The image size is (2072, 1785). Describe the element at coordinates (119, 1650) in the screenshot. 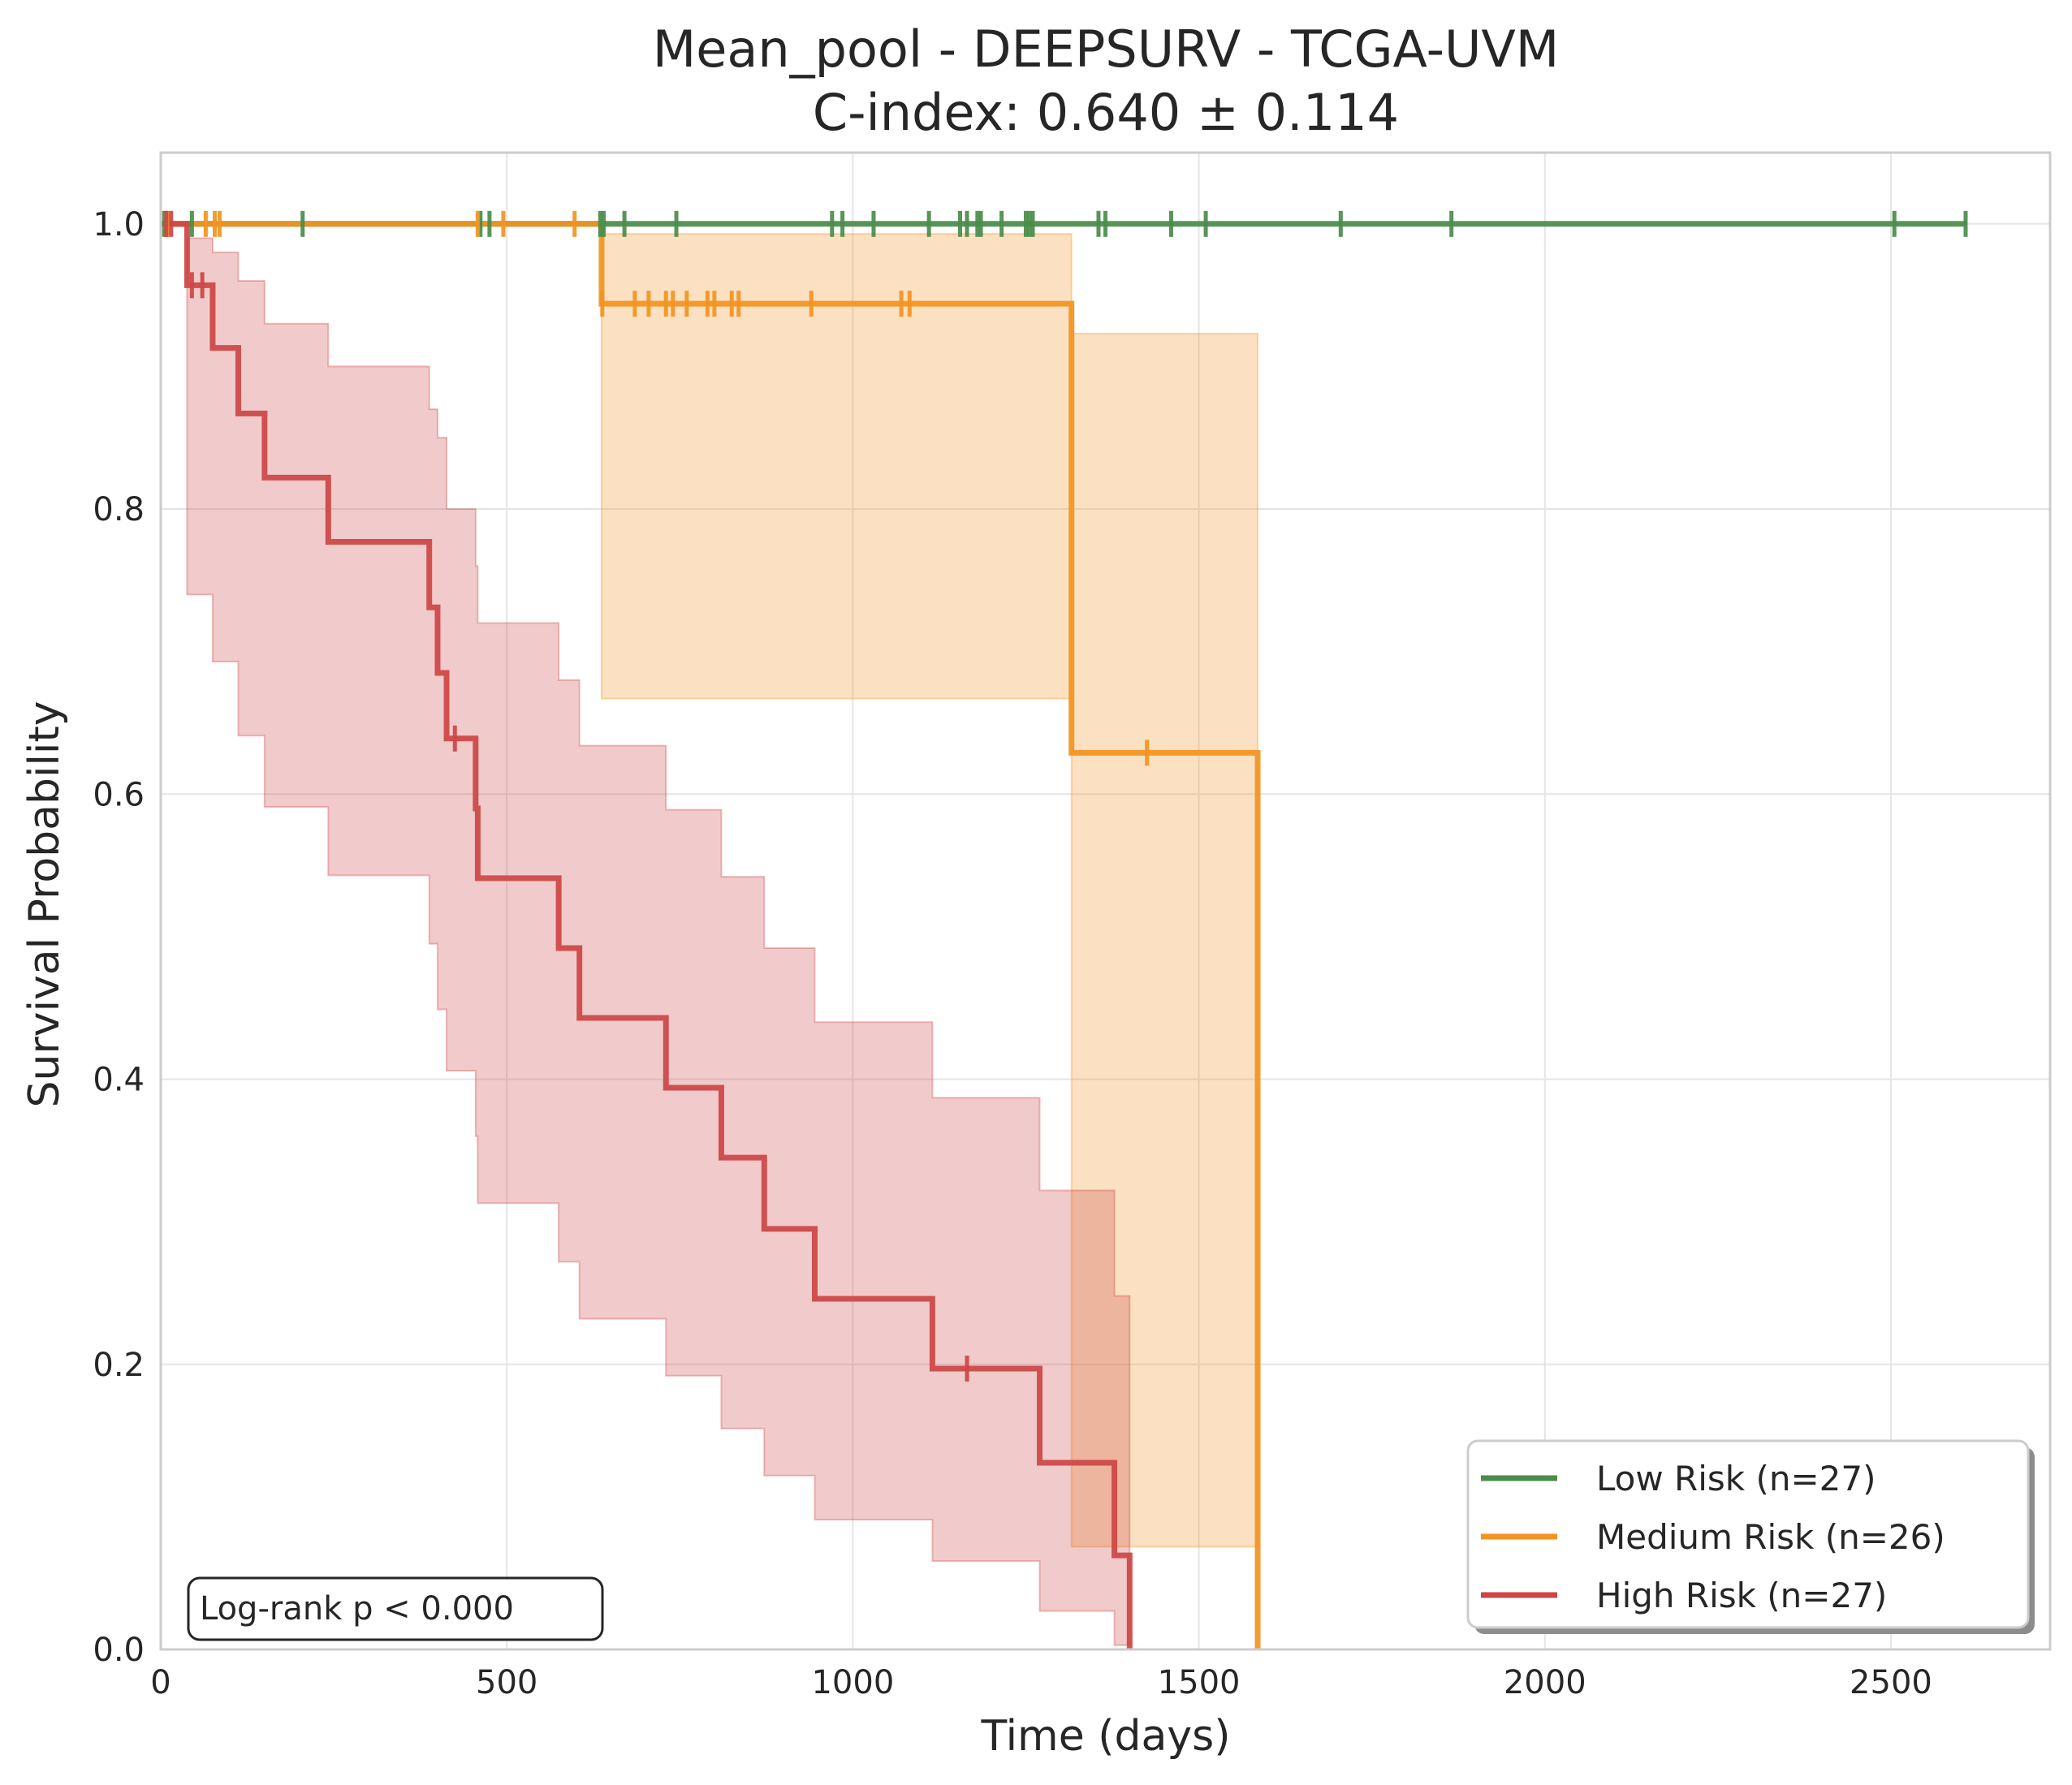

I see `y-tick-label: 0.0` at that location.